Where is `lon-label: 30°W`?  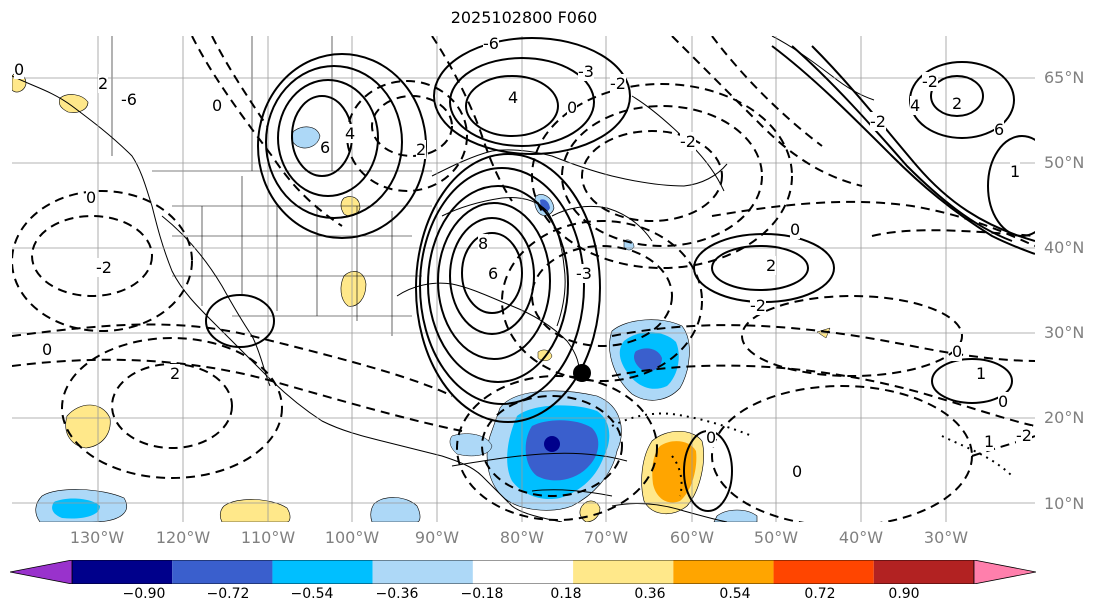 lon-label: 30°W is located at coordinates (946, 537).